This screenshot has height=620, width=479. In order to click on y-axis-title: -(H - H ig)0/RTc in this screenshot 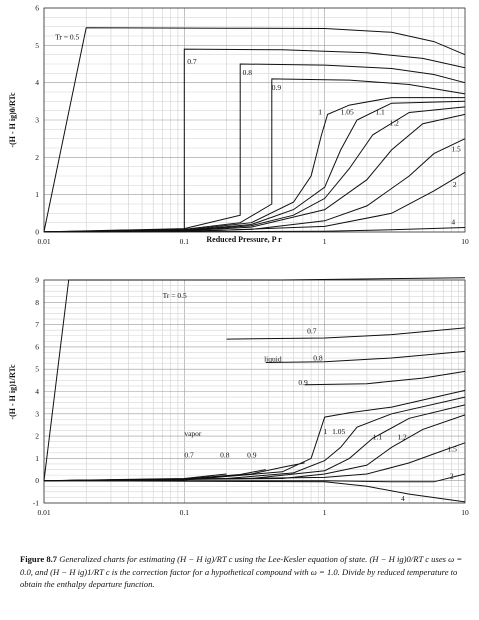, I will do `click(12, 120)`.